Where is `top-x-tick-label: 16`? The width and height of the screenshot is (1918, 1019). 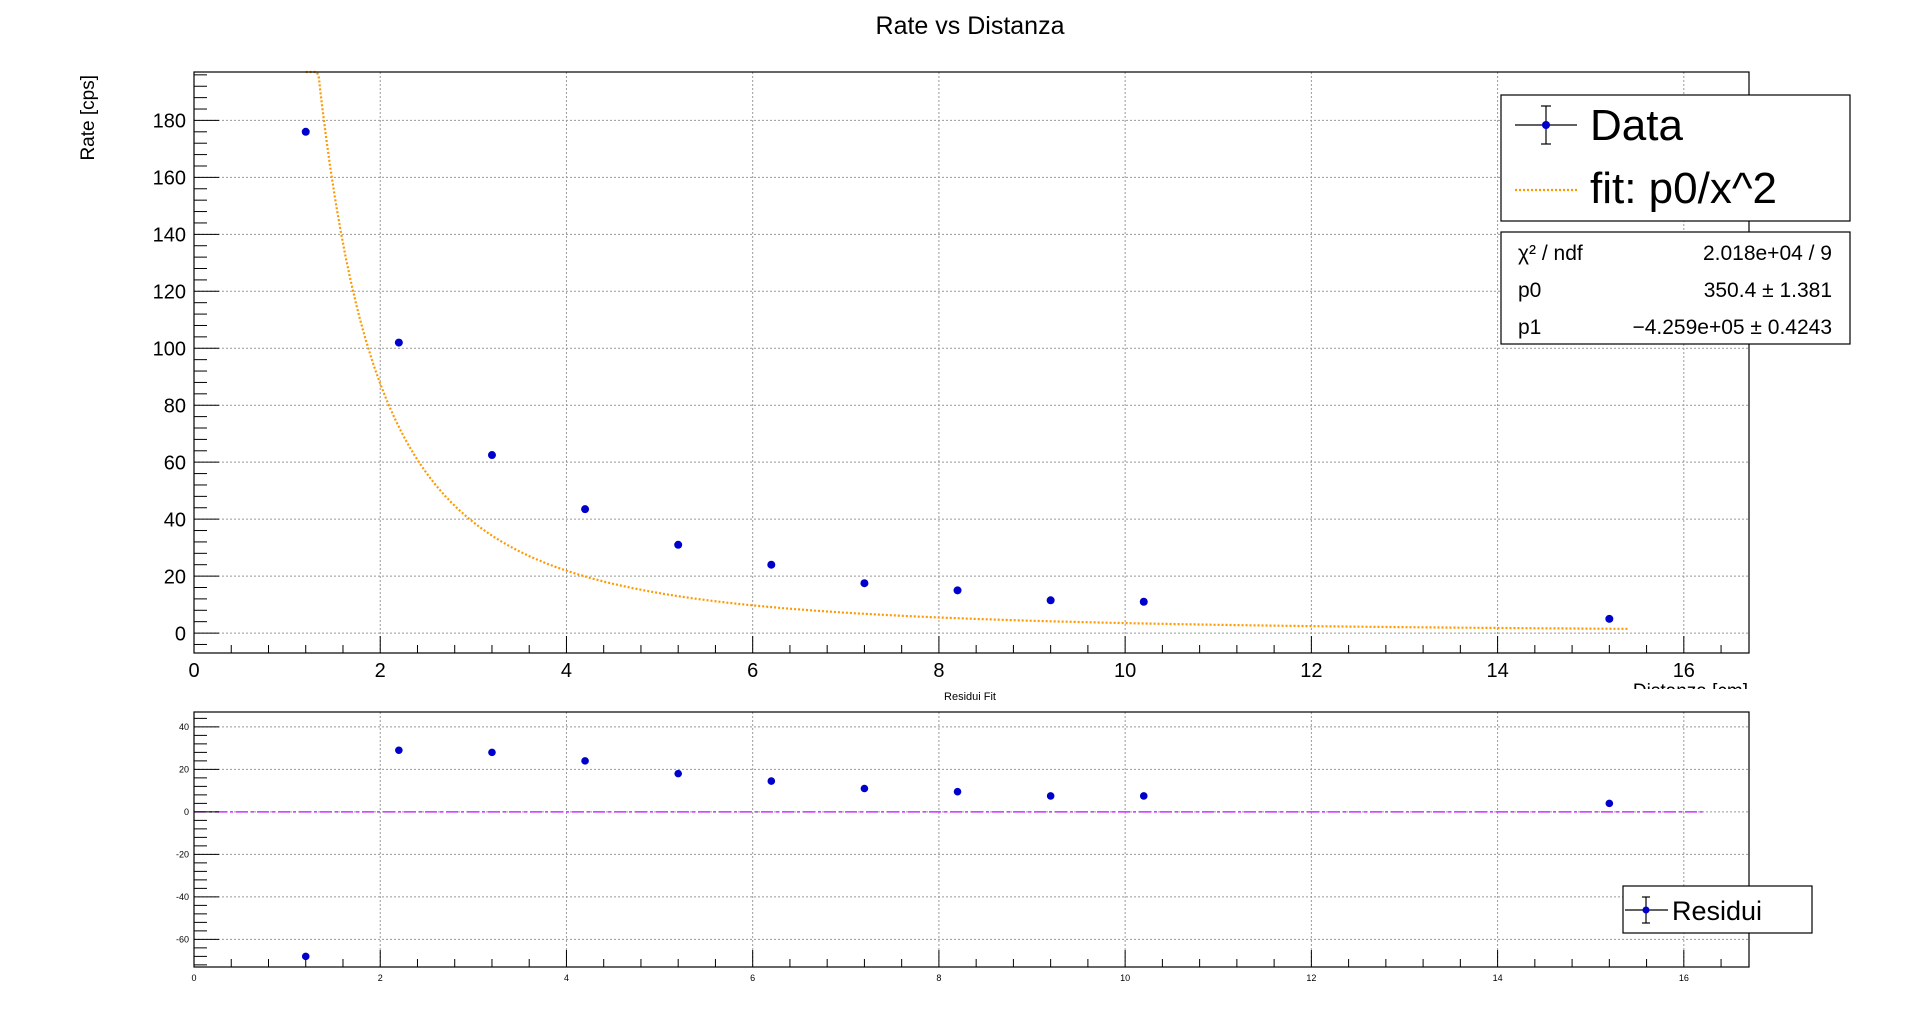
top-x-tick-label: 16 is located at coordinates (1684, 671).